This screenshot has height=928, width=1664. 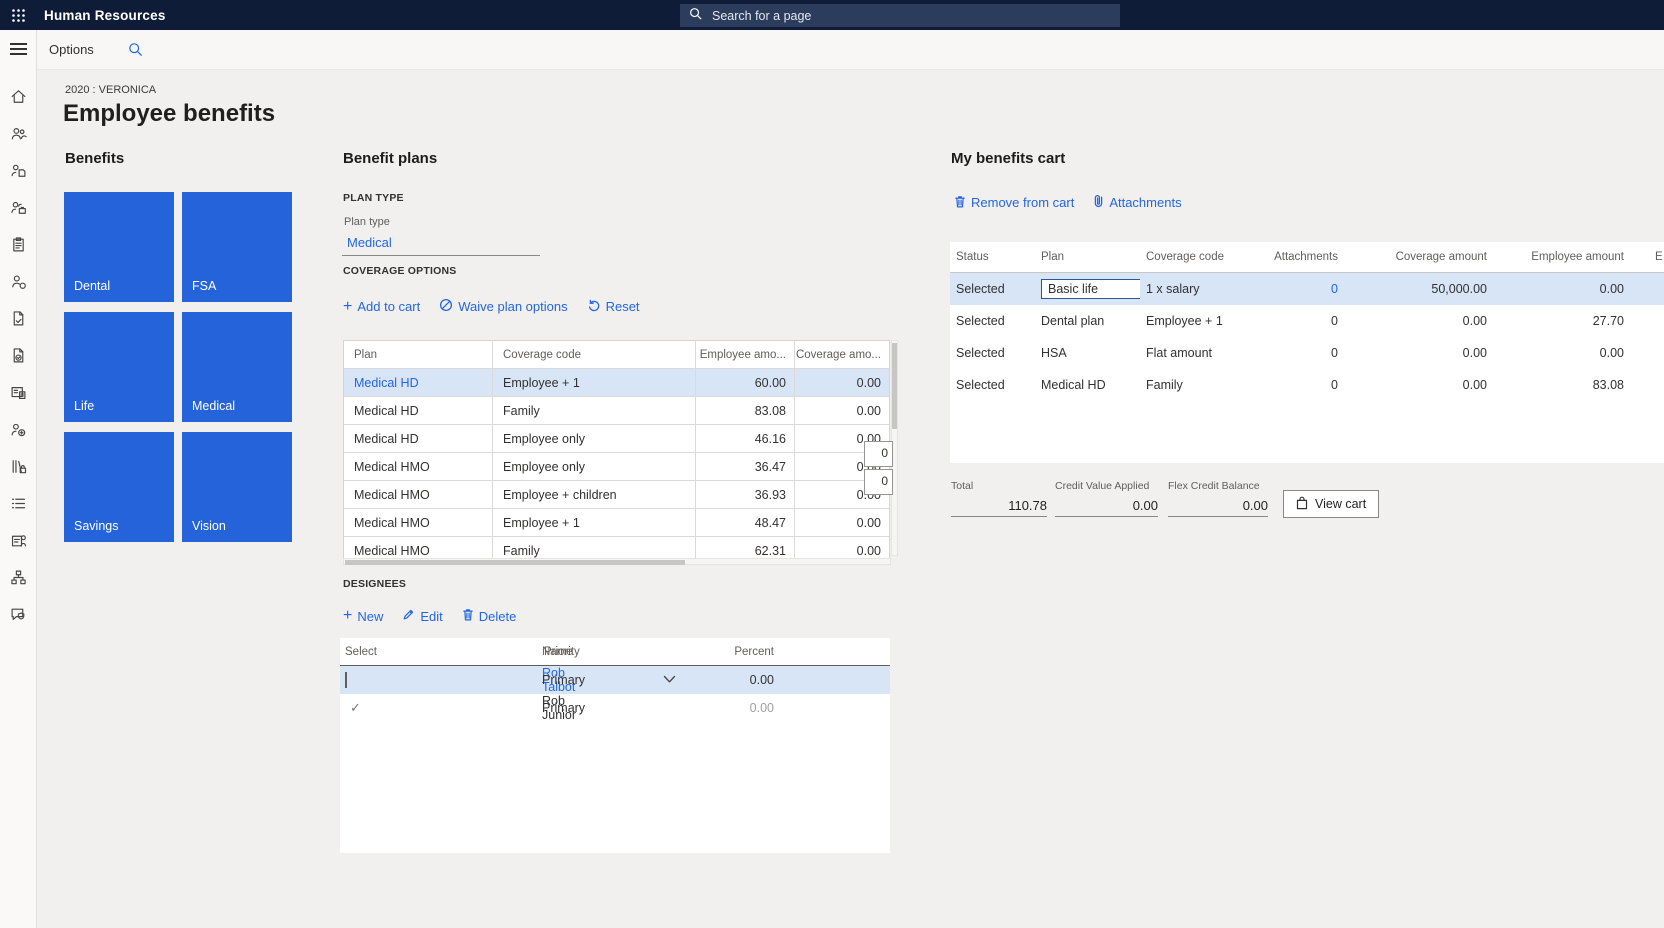 What do you see at coordinates (18, 15) in the screenshot?
I see `app-launcher-waffle-icon` at bounding box center [18, 15].